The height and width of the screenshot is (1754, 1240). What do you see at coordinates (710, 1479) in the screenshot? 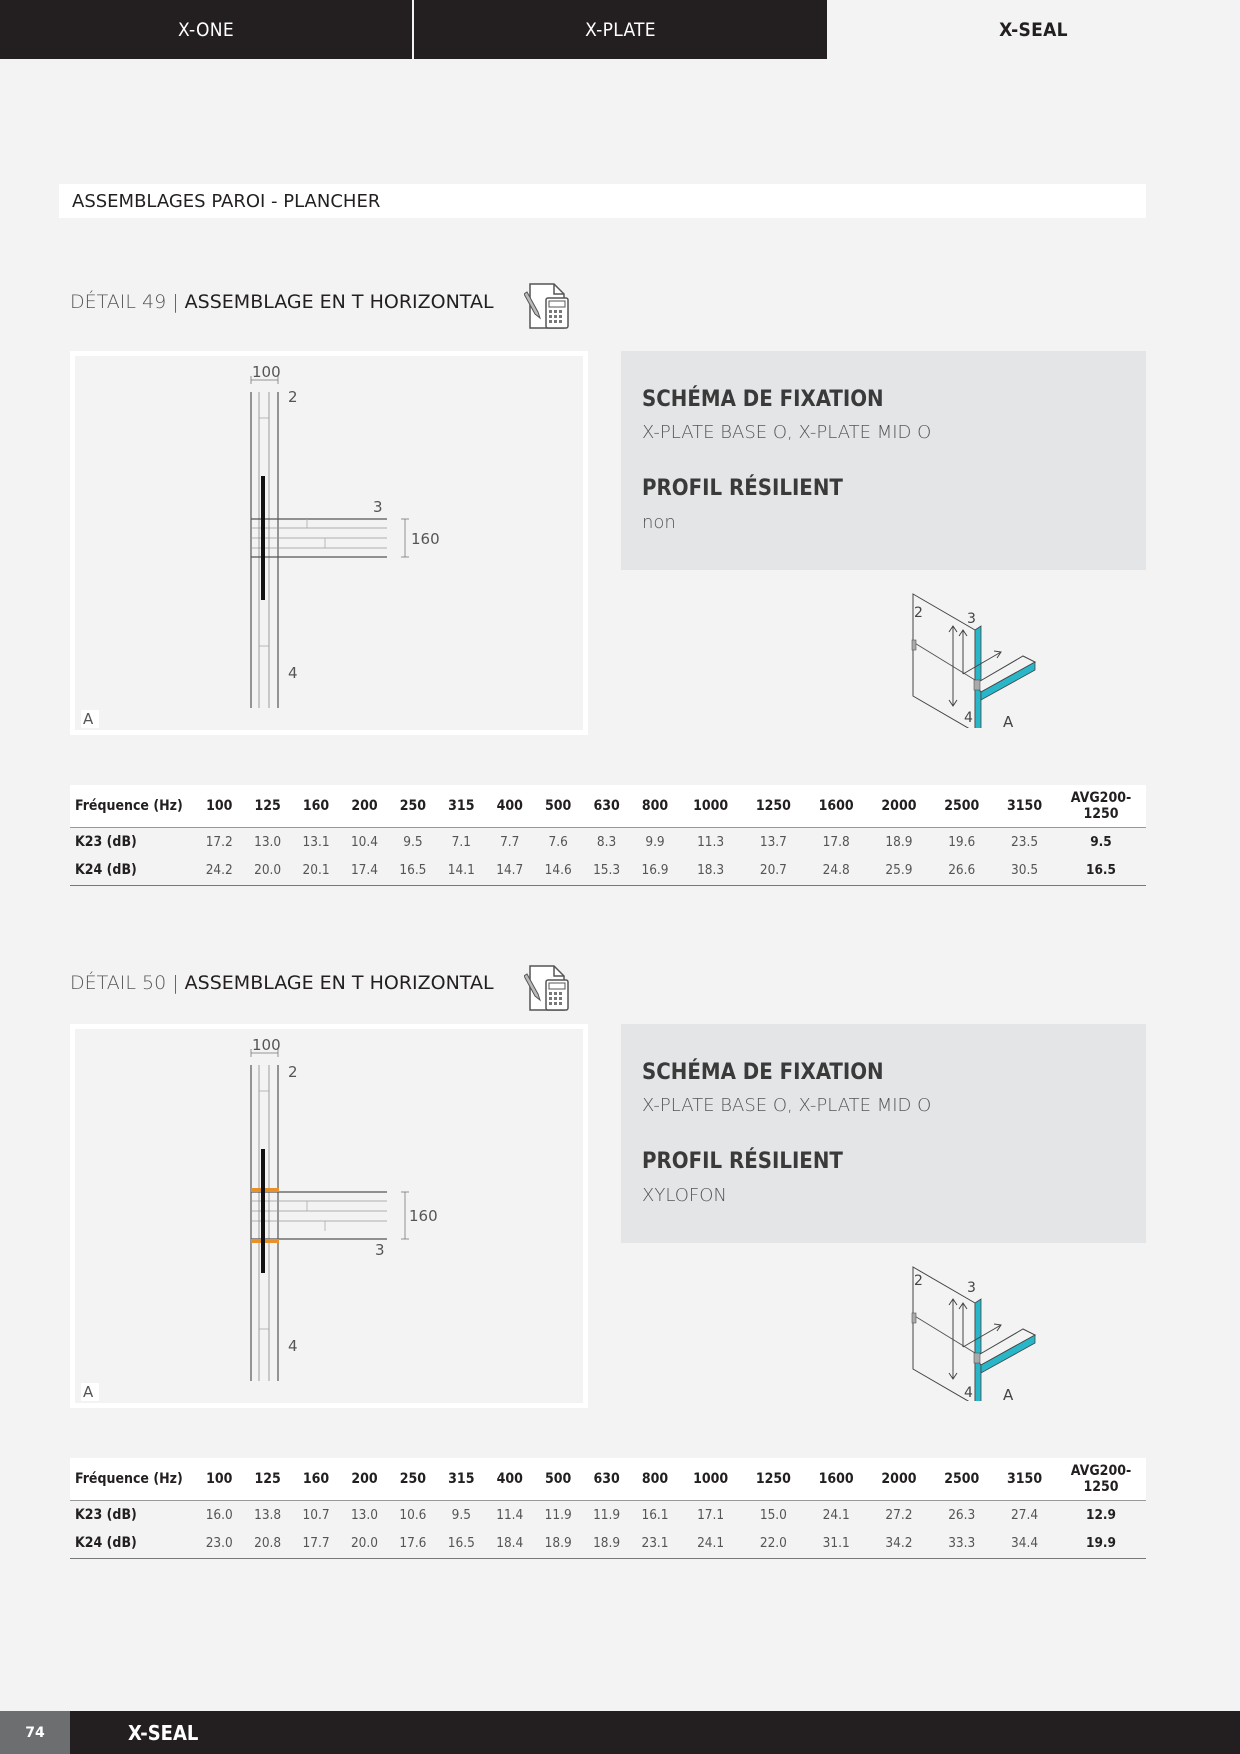
I see `freq-col: 1000` at bounding box center [710, 1479].